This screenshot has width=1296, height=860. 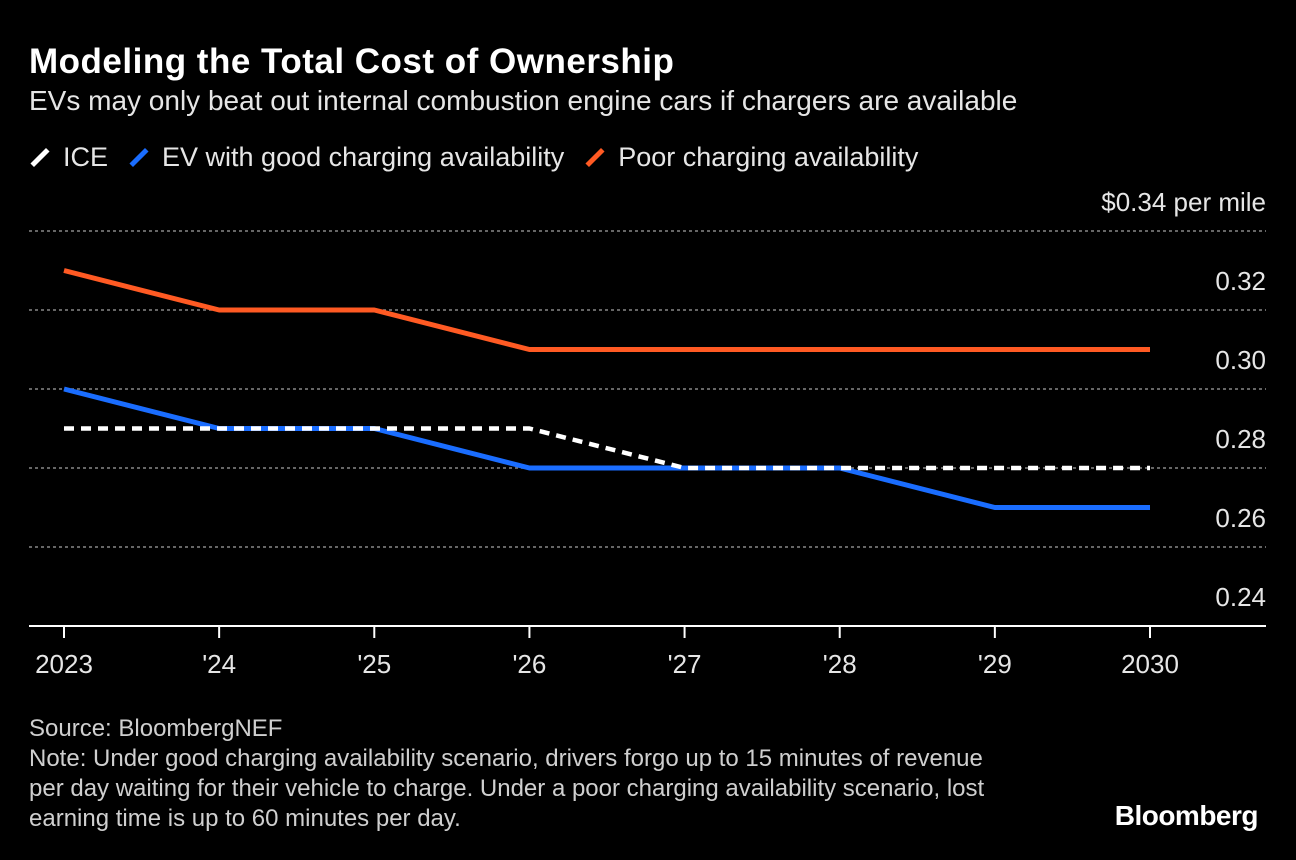 I want to click on y-tick-label: 0.32, so click(x=1240, y=281).